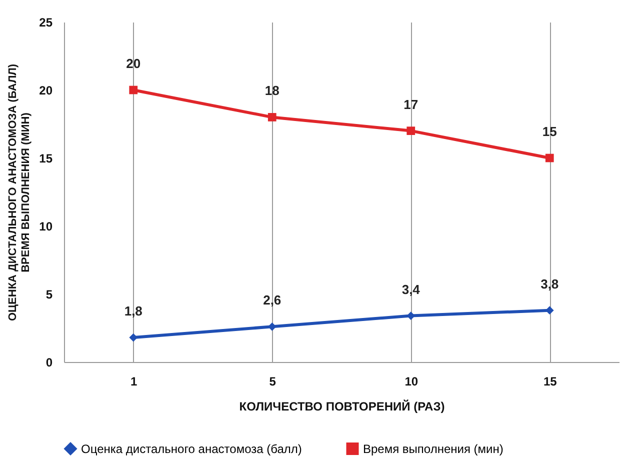  What do you see at coordinates (411, 289) in the screenshot?
I see `data-label: 3,4` at bounding box center [411, 289].